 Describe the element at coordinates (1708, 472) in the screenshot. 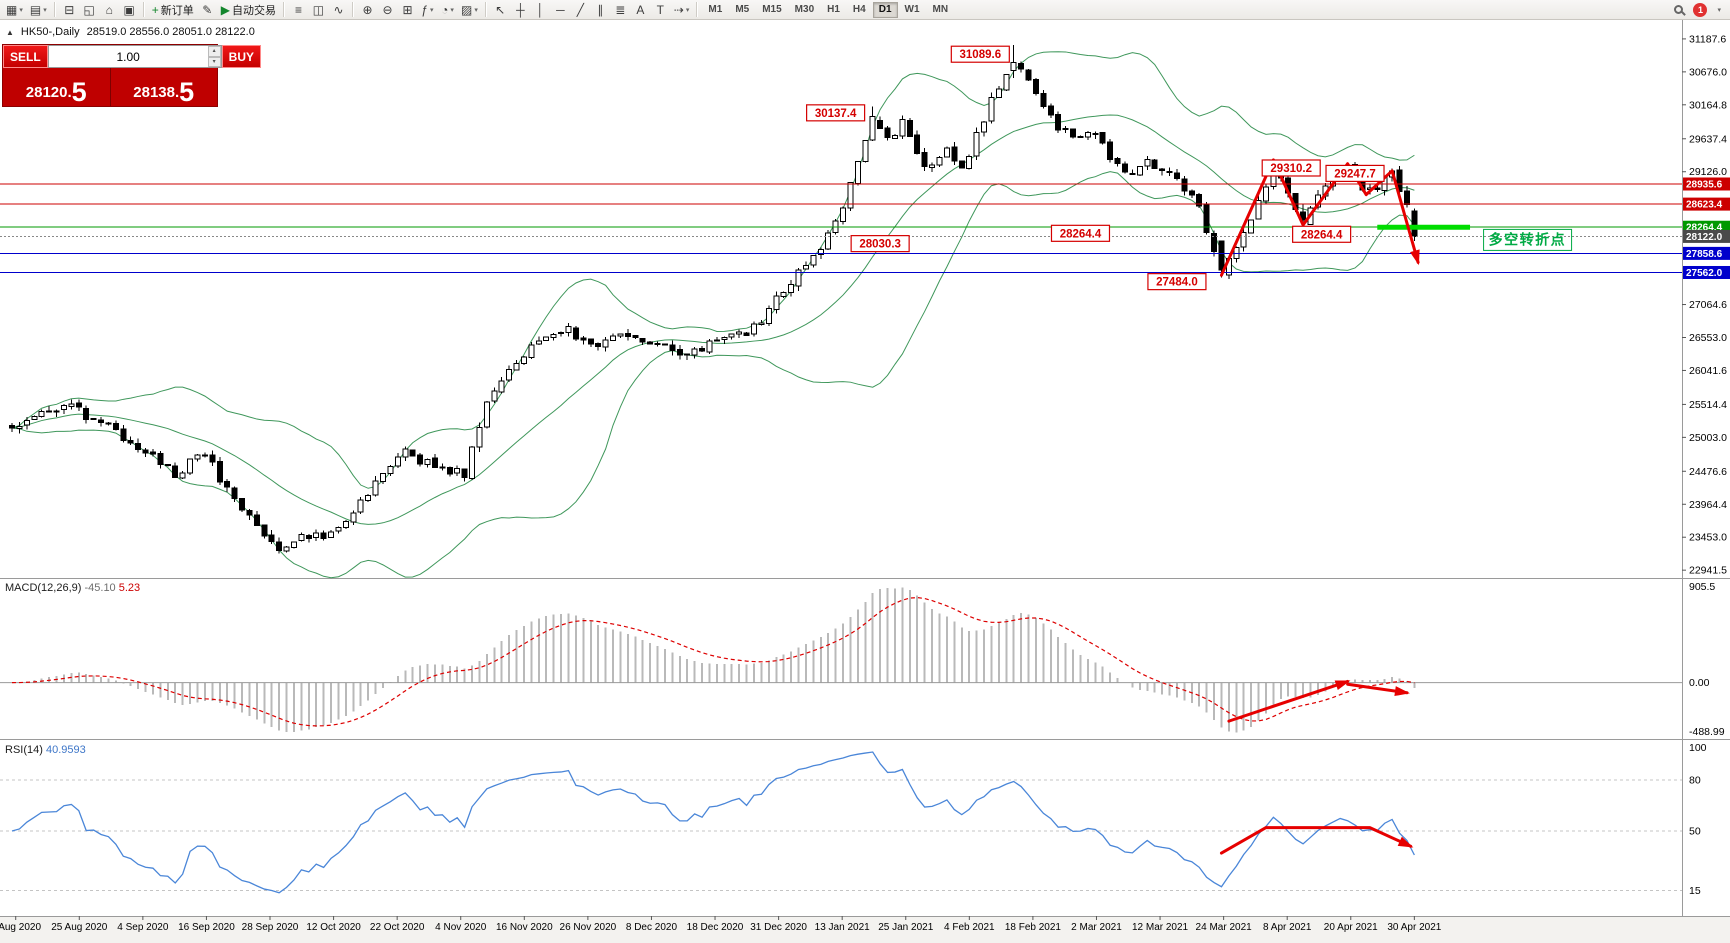

I see `svg-text: 24476.6` at that location.